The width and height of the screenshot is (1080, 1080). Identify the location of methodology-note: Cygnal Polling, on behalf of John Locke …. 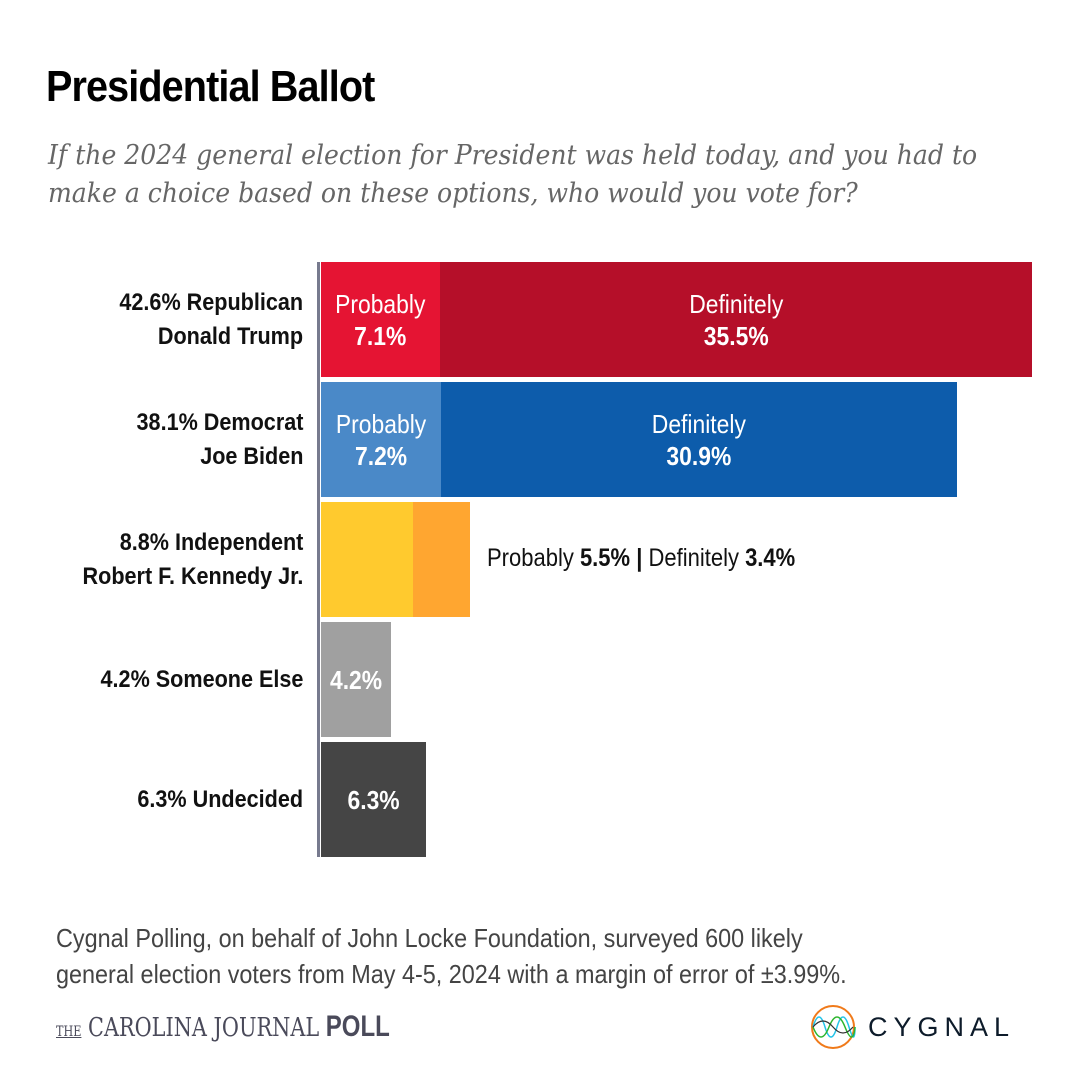
(451, 956).